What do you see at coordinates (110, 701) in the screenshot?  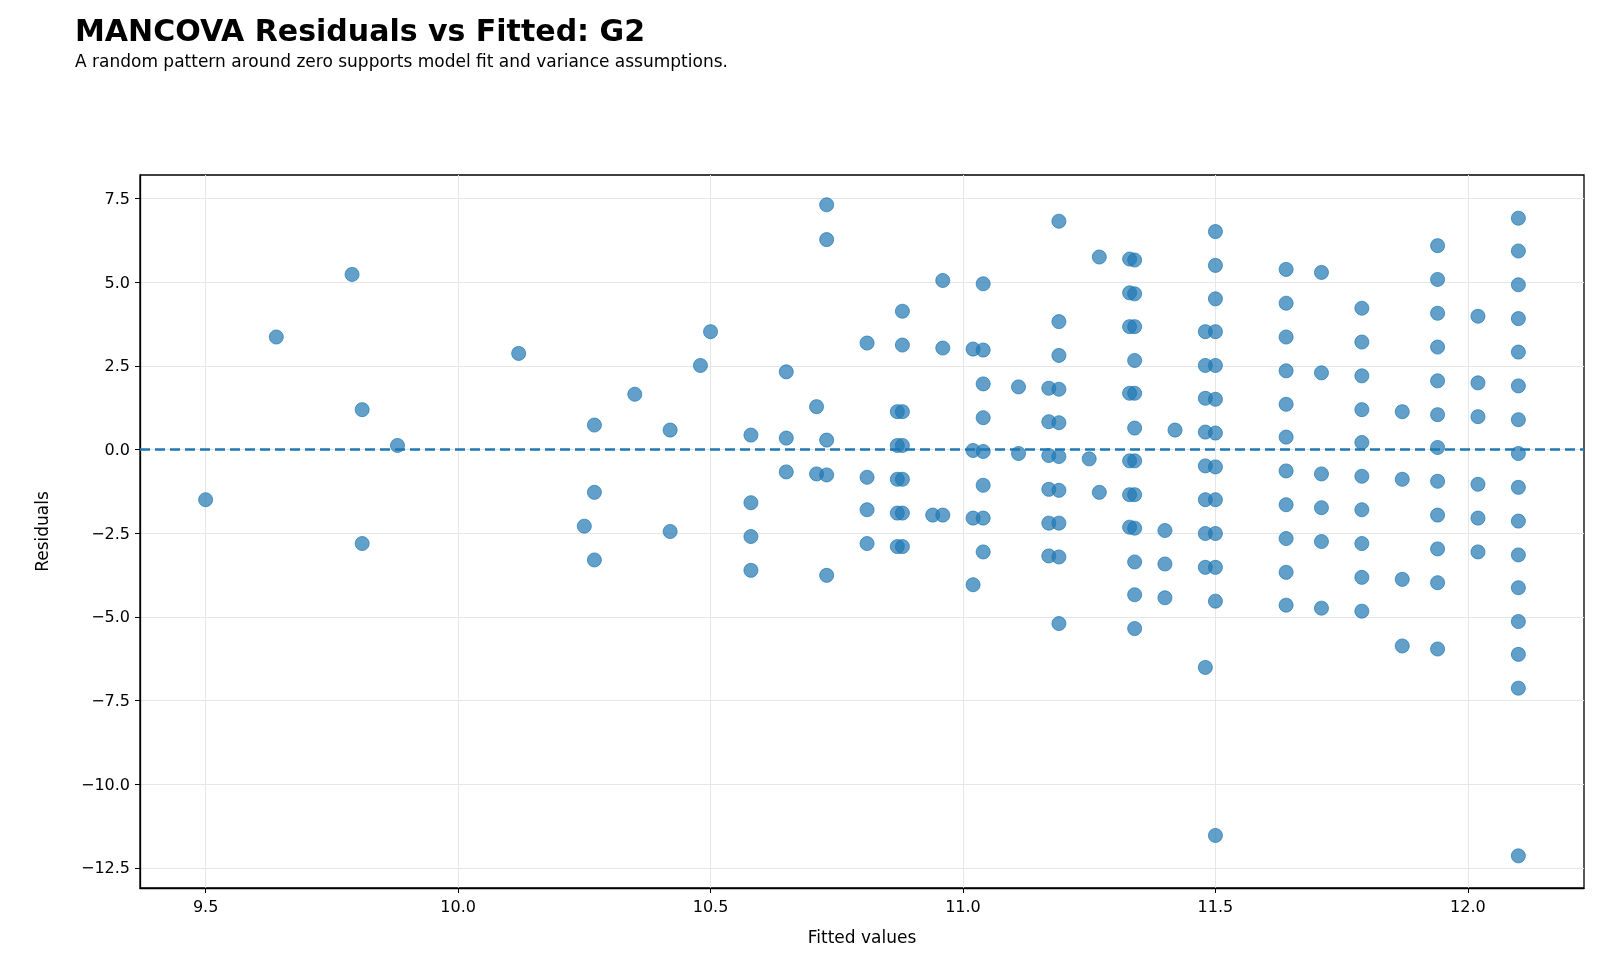 I see `y-tick-label: −7.5` at bounding box center [110, 701].